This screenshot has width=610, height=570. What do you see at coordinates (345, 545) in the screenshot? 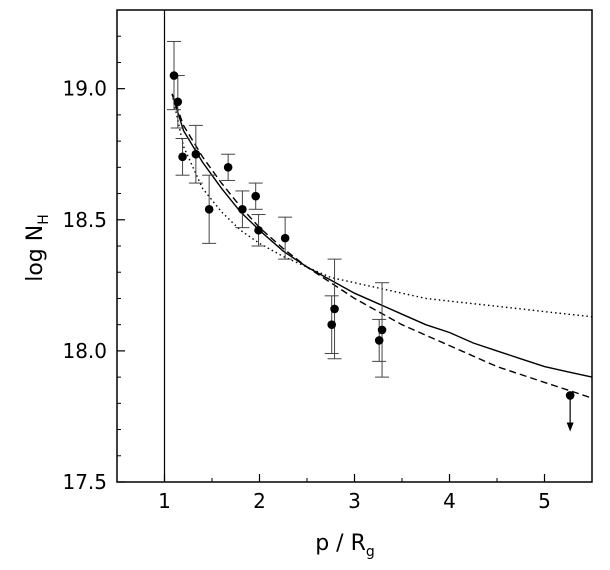
I see `x-axis-label: p / Rg` at bounding box center [345, 545].